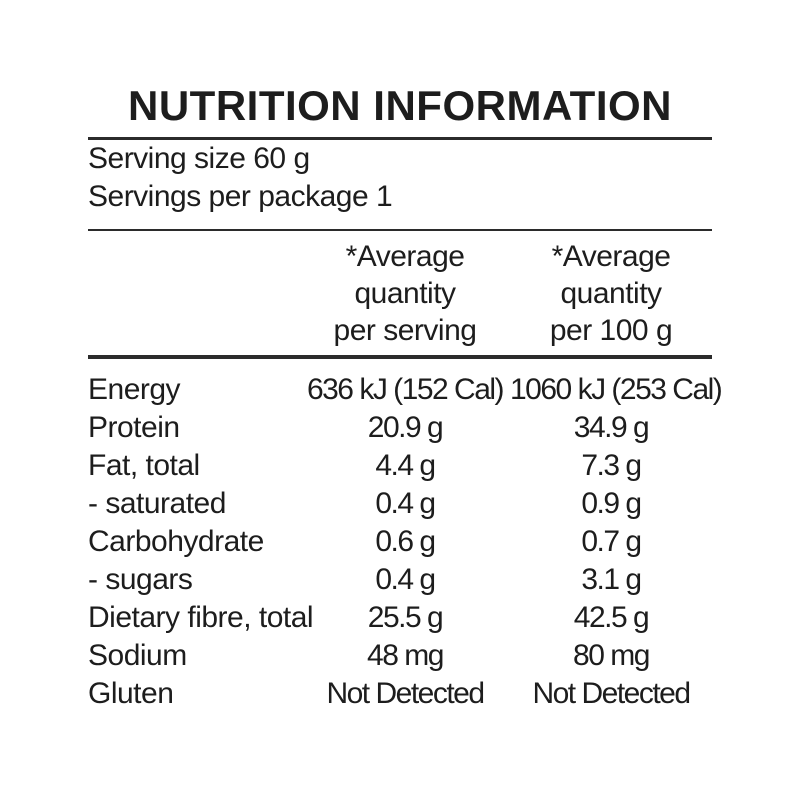  What do you see at coordinates (400, 230) in the screenshot?
I see `serving-divider` at bounding box center [400, 230].